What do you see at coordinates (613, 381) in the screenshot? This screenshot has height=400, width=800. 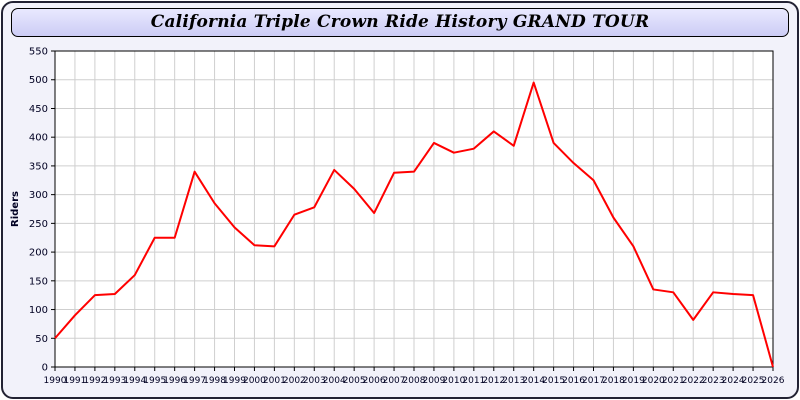 I see `x-tick-label: 2018` at bounding box center [613, 381].